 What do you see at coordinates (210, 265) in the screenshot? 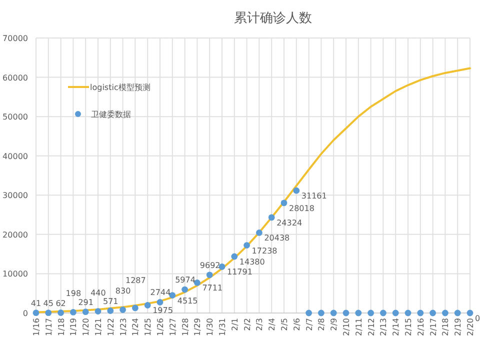
I see `data-label: 9692` at bounding box center [210, 265].